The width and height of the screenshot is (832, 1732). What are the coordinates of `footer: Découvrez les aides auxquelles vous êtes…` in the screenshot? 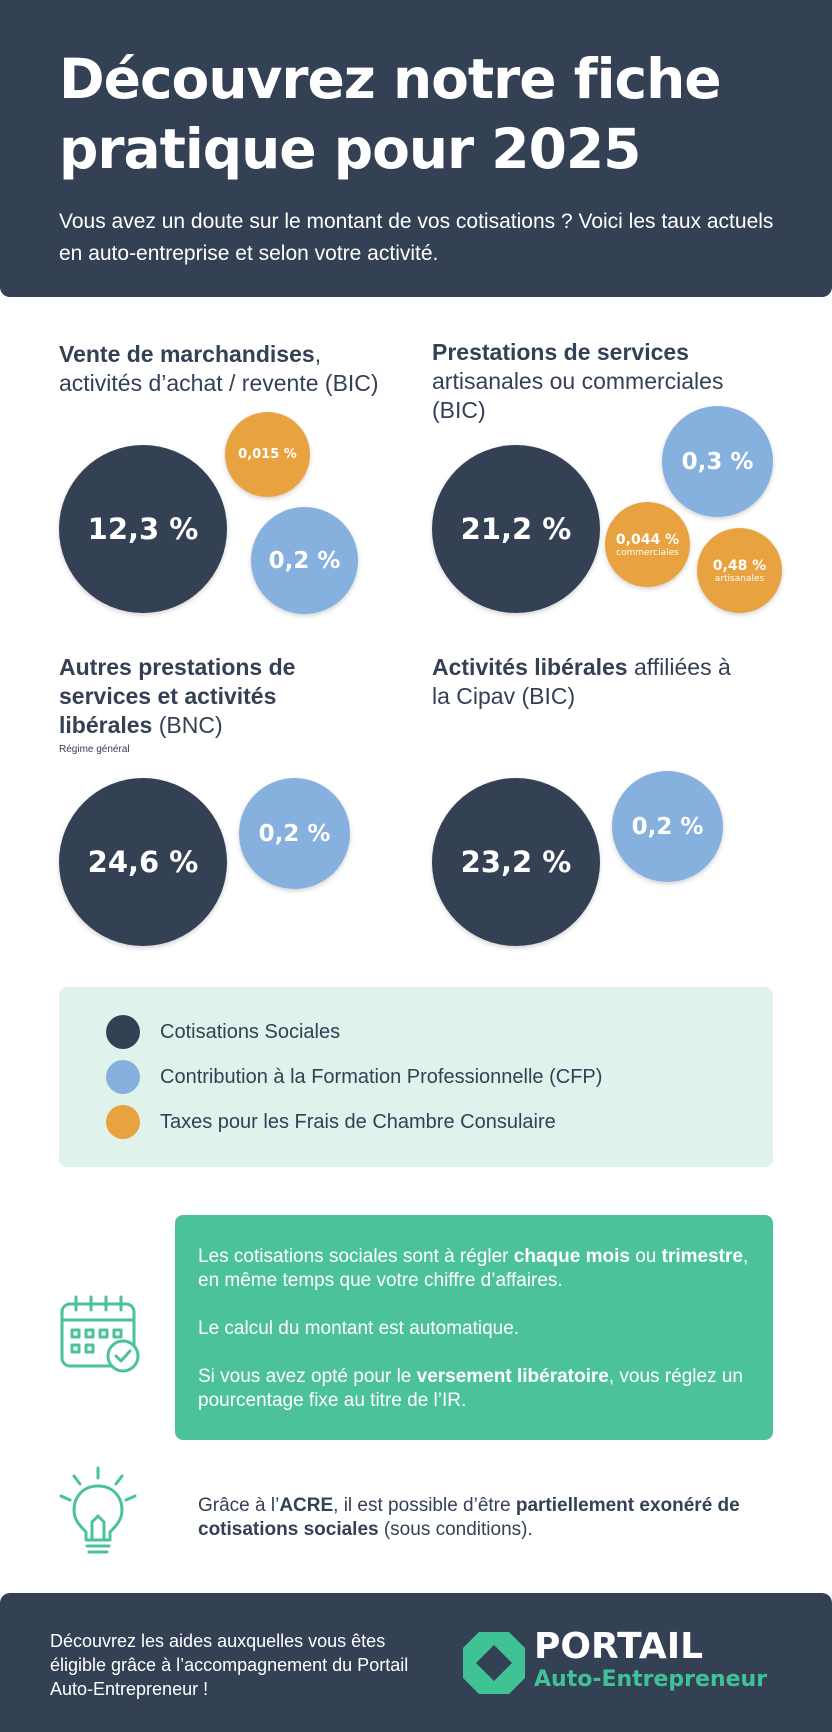 It's located at (416, 1662).